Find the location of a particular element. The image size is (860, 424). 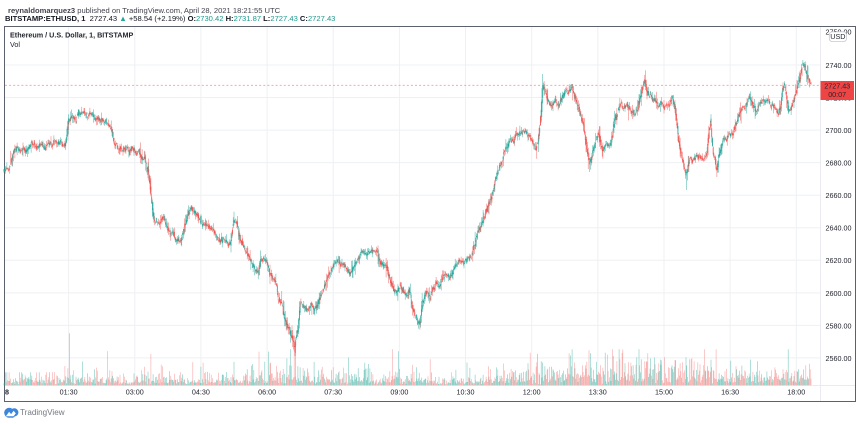

svg-text: 2700.00 is located at coordinates (839, 130).